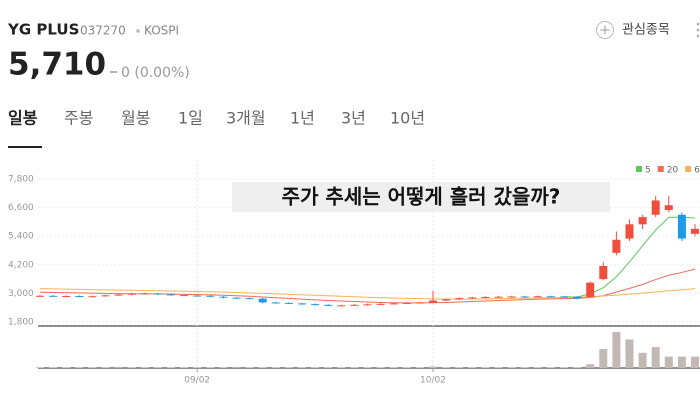 The width and height of the screenshot is (700, 400). Describe the element at coordinates (698, 30) in the screenshot. I see `more-menu` at that location.